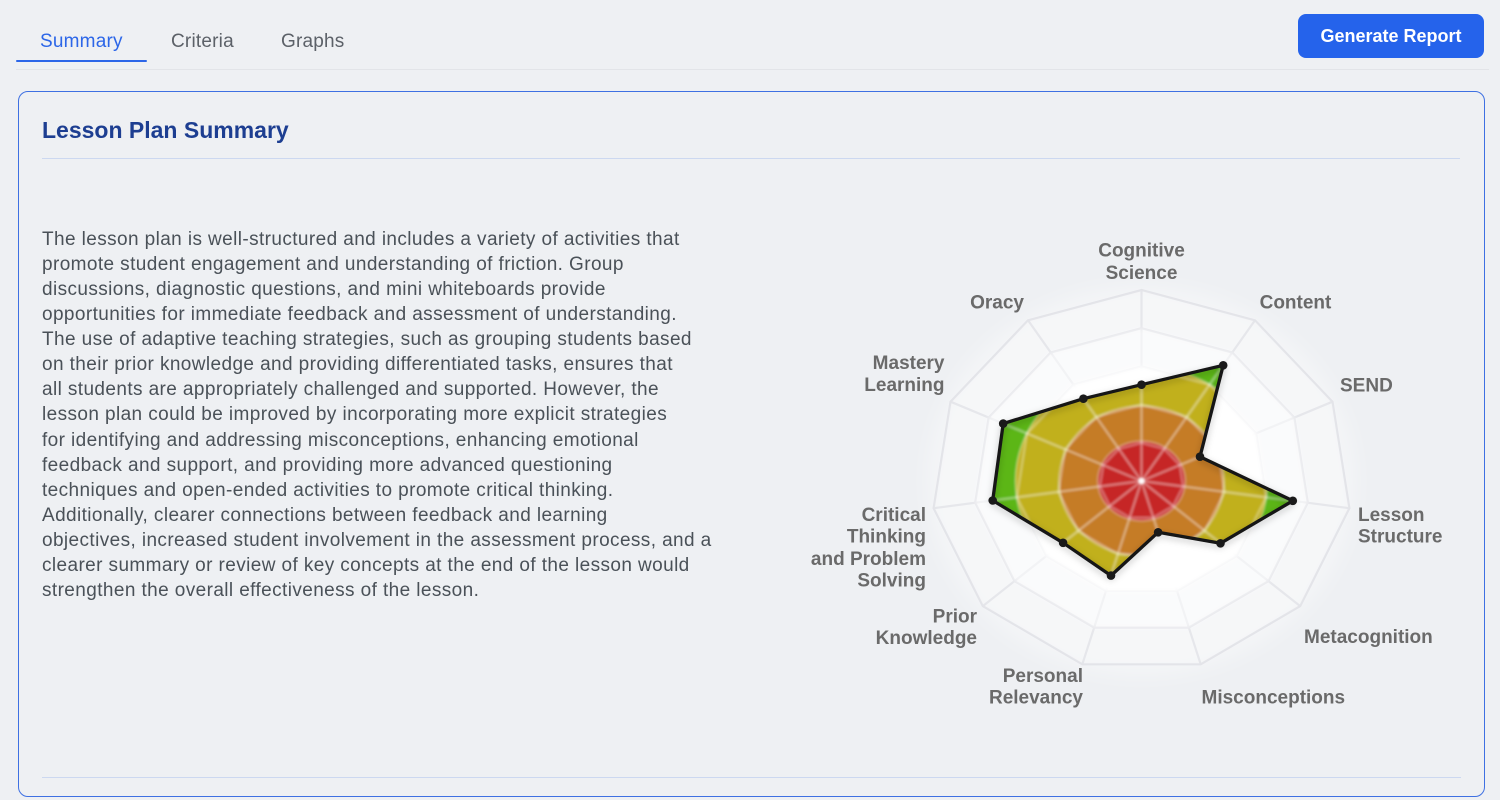  I want to click on svg-text: Personal, so click(1043, 676).